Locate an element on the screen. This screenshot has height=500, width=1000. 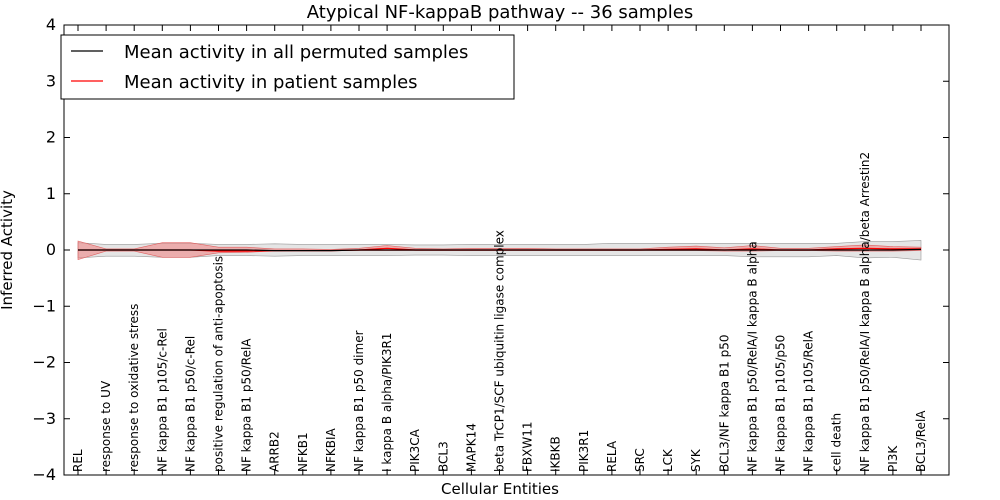
x-tick-label: NF kappa B1 p50/RelA is located at coordinates (247, 405).